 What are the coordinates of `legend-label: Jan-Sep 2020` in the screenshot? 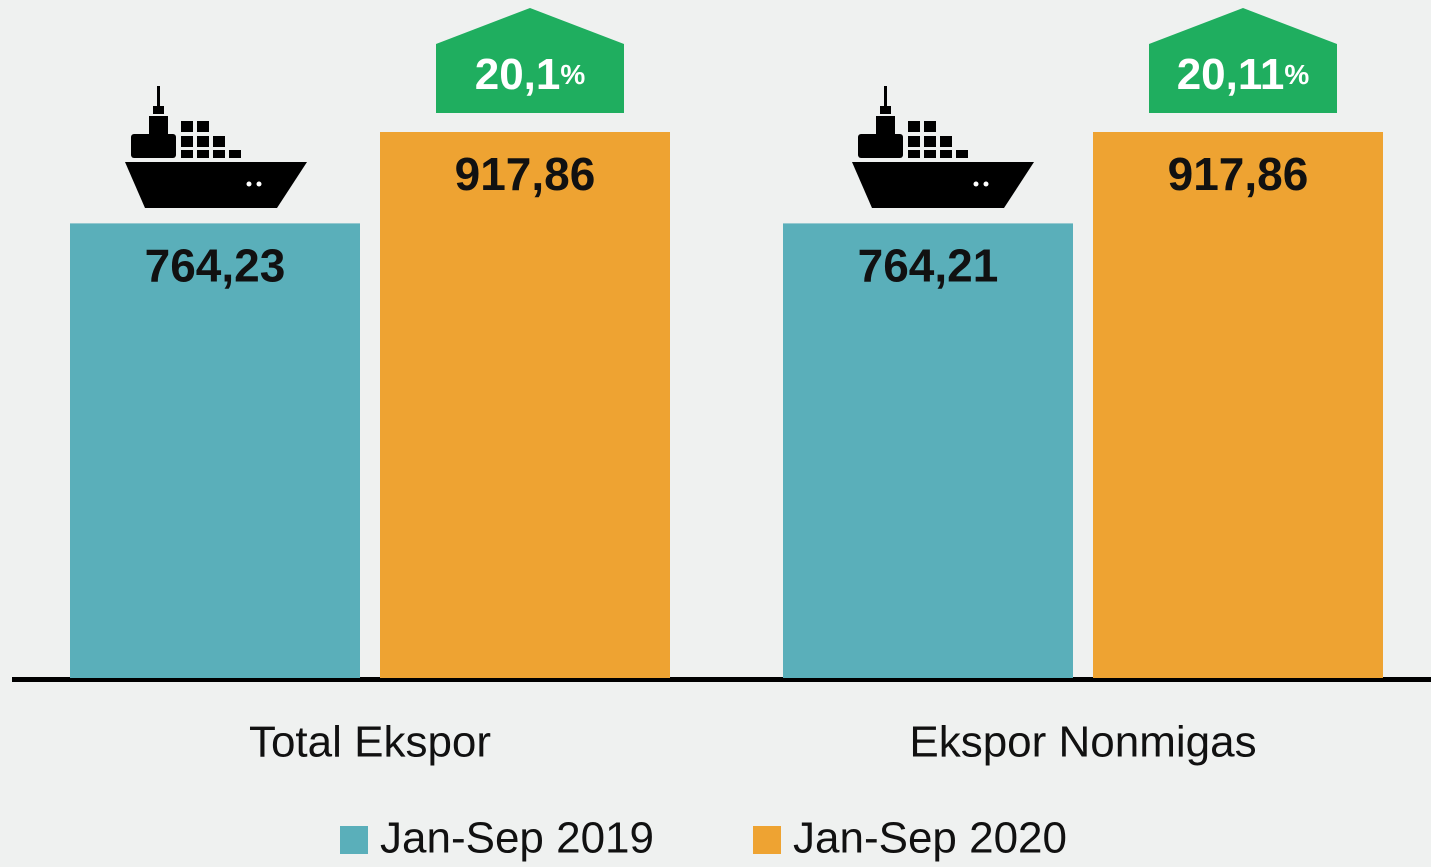 It's located at (930, 838).